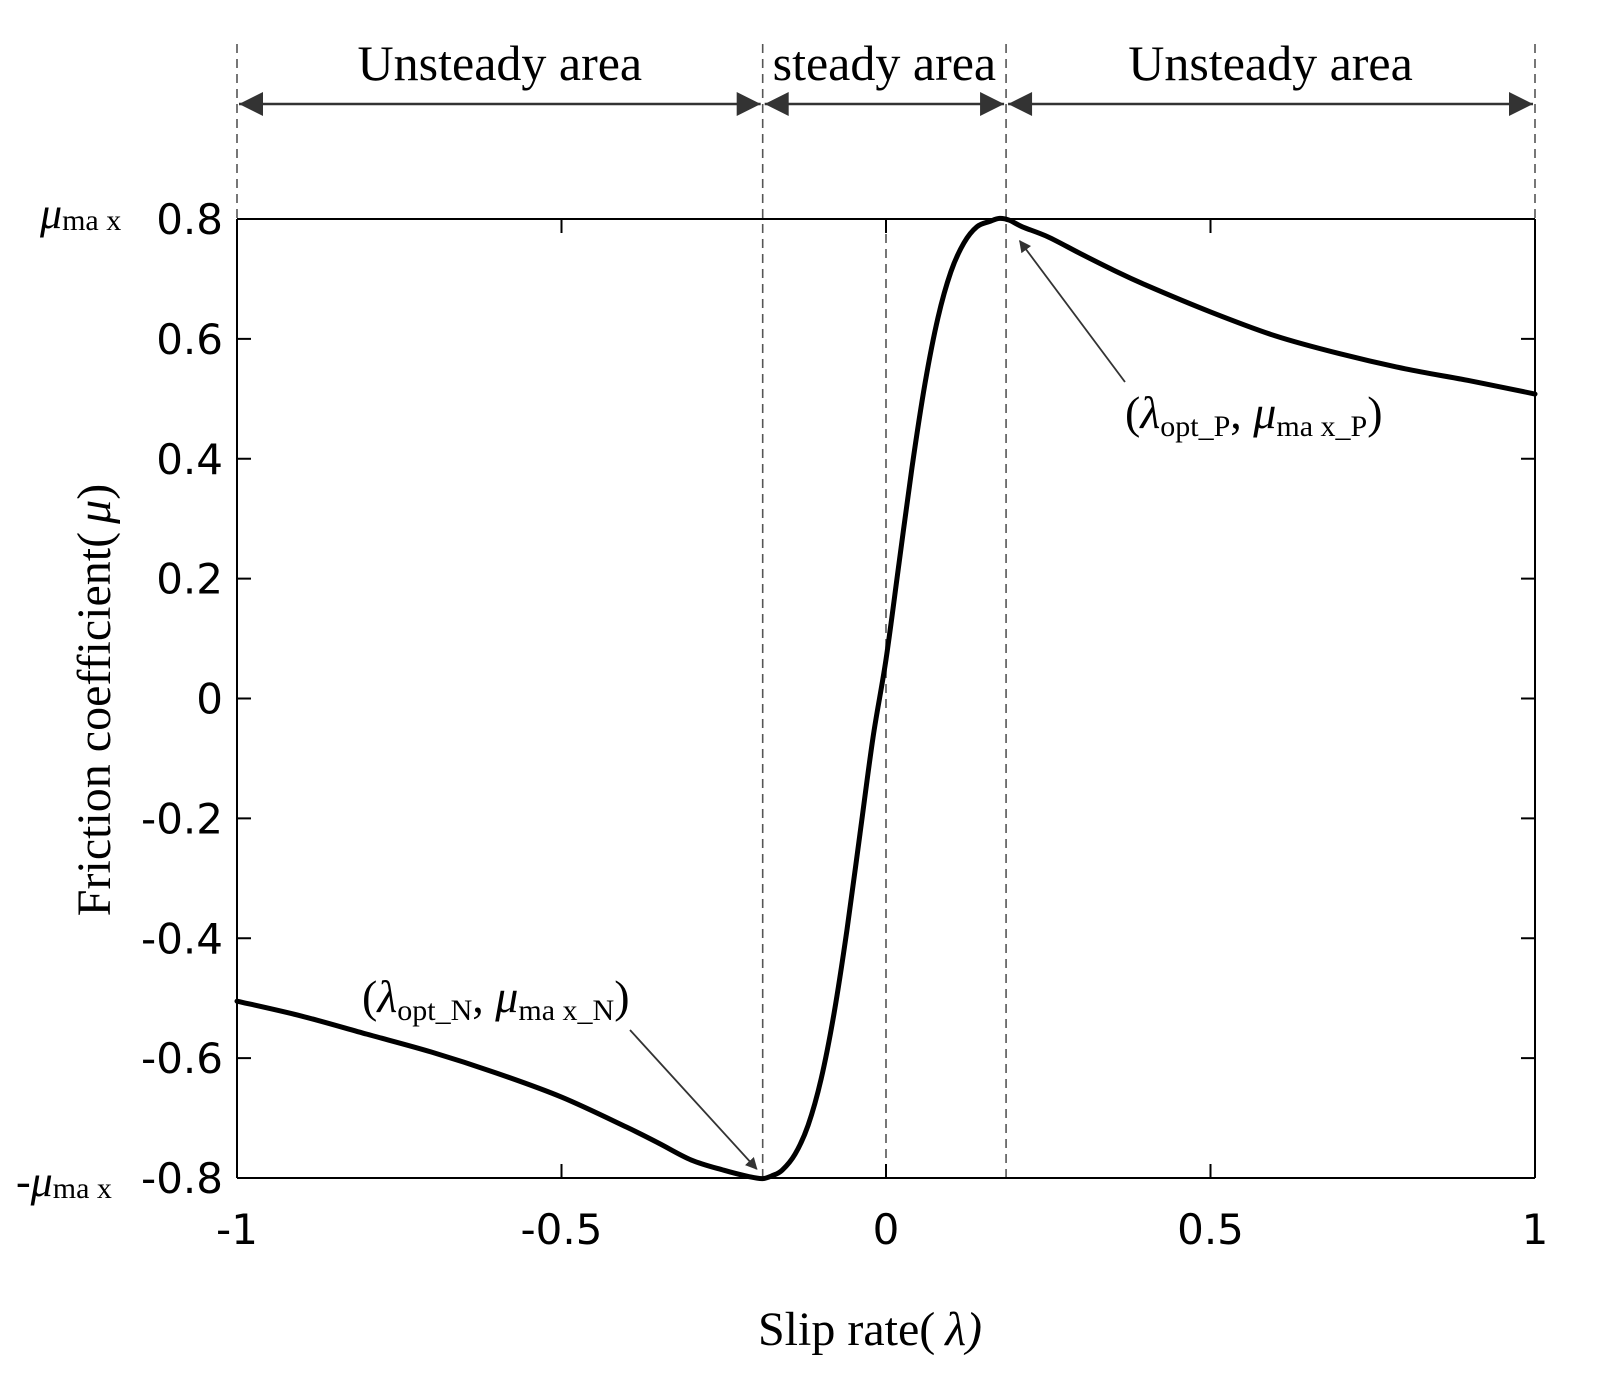 The width and height of the screenshot is (1599, 1380). What do you see at coordinates (846, 1329) in the screenshot?
I see `x-axis-title-text: Slip rate(` at bounding box center [846, 1329].